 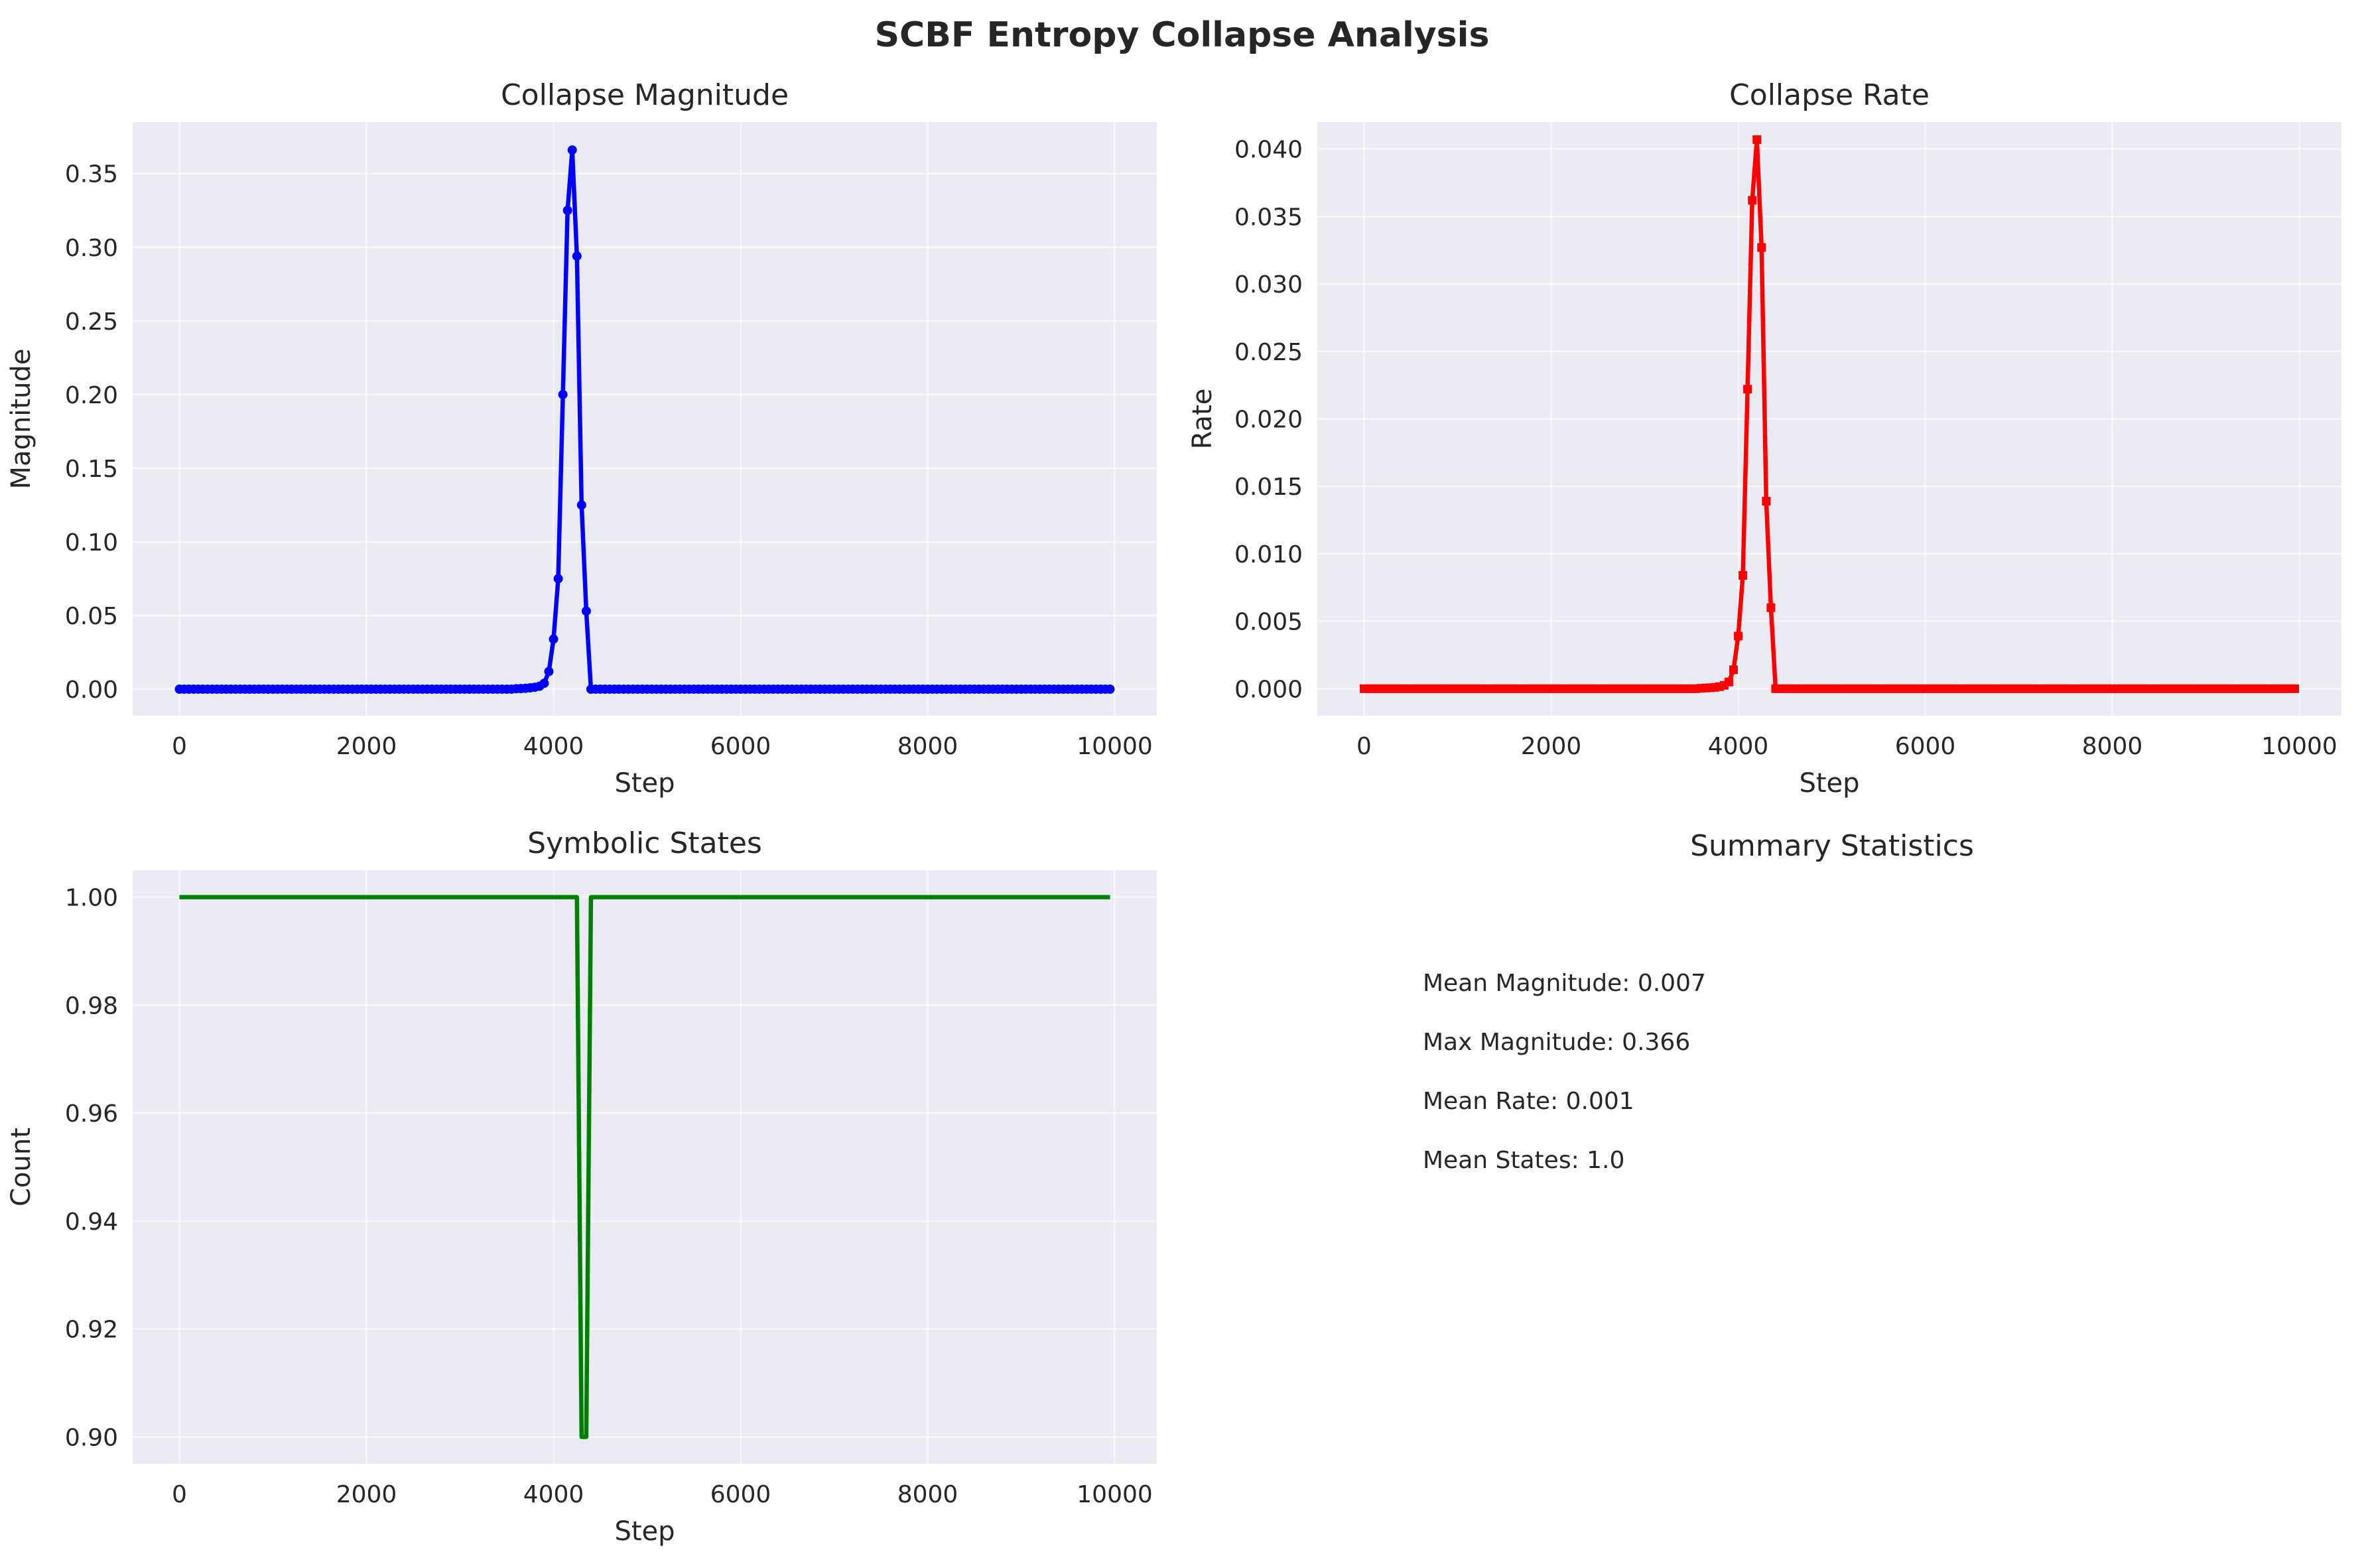 I want to click on y-axis-label: Count, so click(x=21, y=1167).